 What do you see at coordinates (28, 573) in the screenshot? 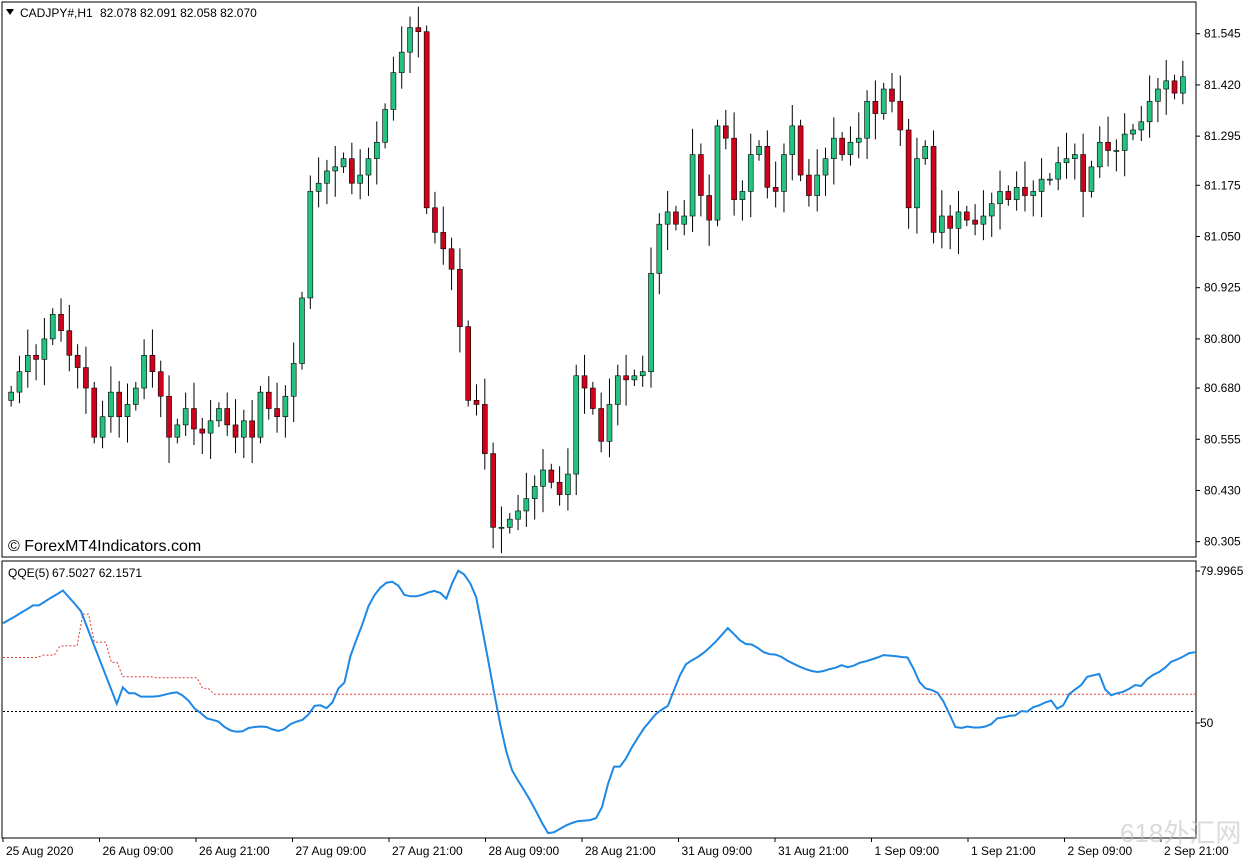
I see `indicator-name: QQE(5)` at bounding box center [28, 573].